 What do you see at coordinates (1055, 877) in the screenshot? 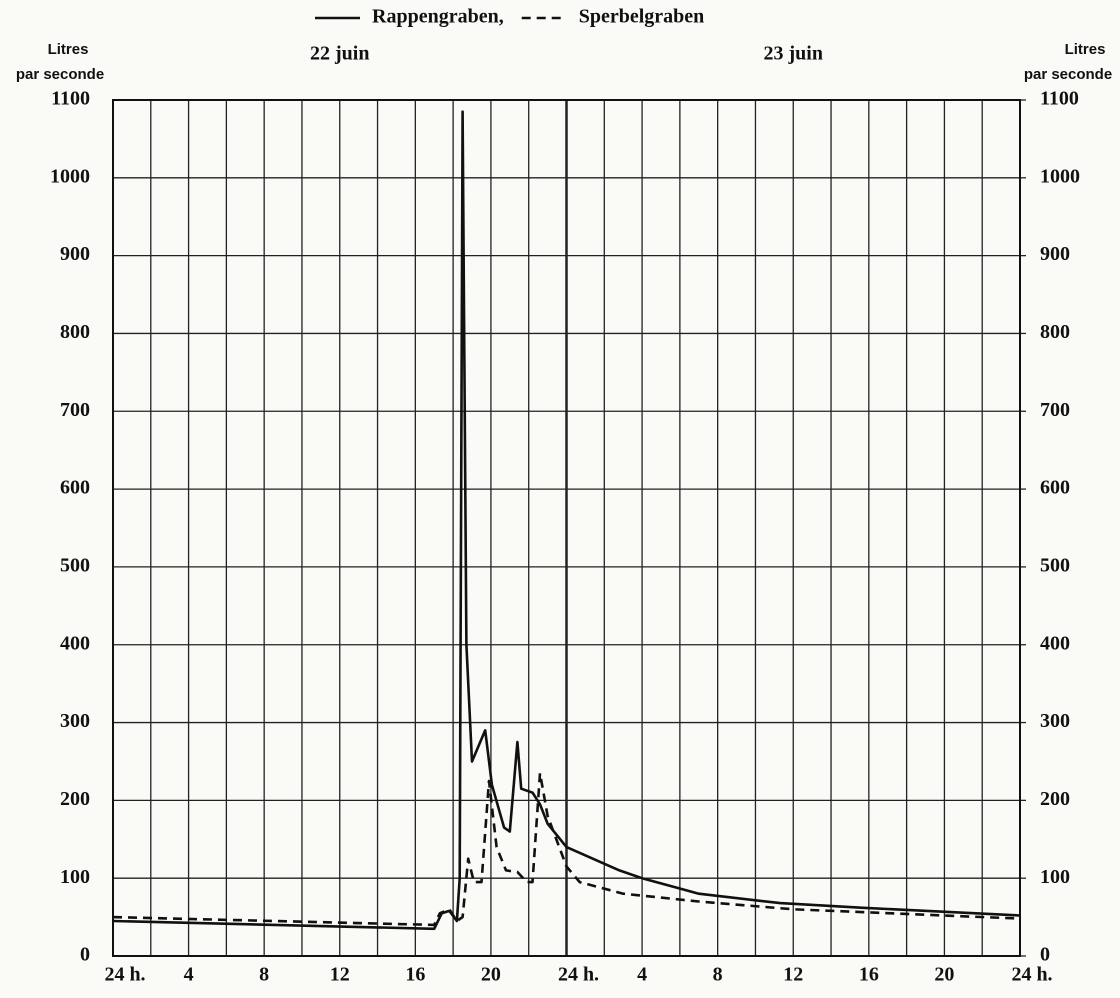
I see `y2-tick-label: 100` at bounding box center [1055, 877].